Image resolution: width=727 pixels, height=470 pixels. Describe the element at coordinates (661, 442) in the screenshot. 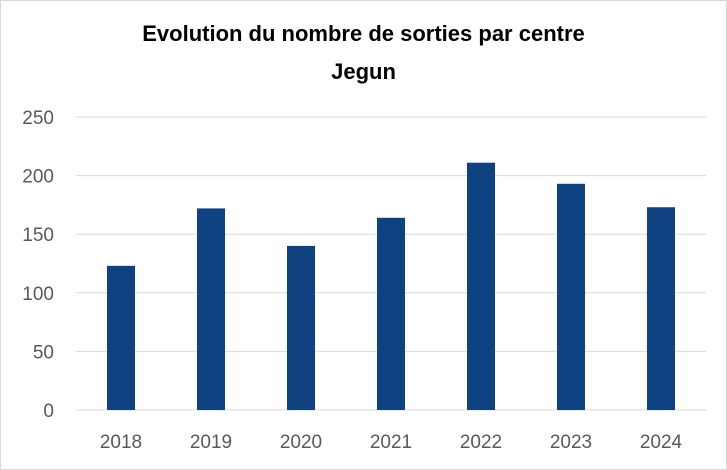

I see `x-tick-label: 2024` at that location.